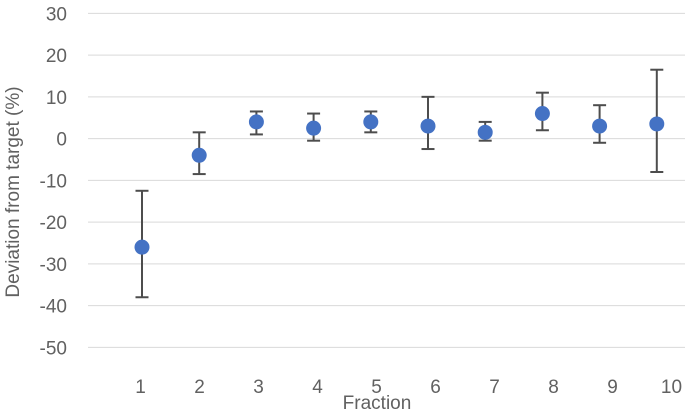 The image size is (685, 415). Describe the element at coordinates (61, 140) in the screenshot. I see `y-tick-label: 0` at that location.